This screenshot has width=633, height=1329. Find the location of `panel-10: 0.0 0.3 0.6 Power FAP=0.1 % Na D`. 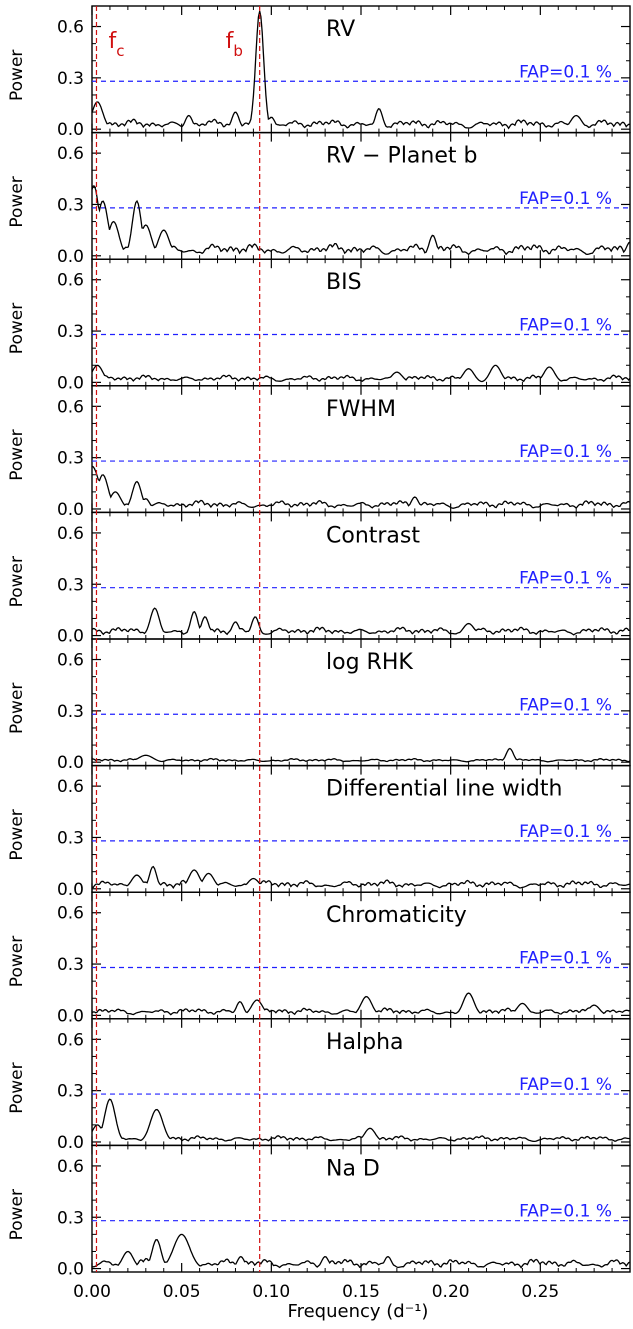

panel-10: 0.0 0.3 0.6 Power FAP=0.1 % Na D is located at coordinates (319, 1212).